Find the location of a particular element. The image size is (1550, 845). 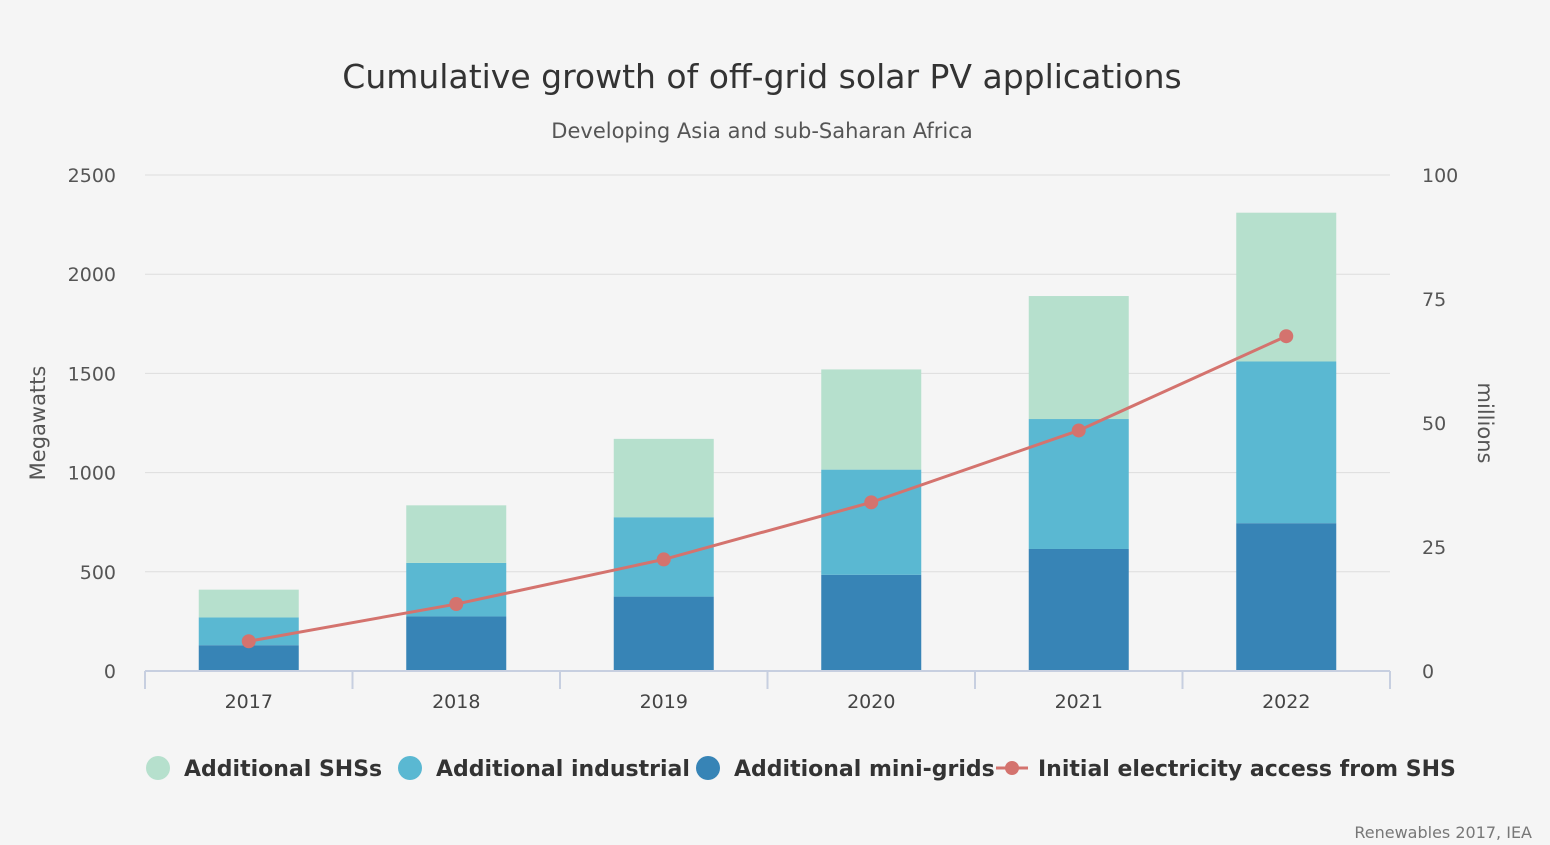

x-tick-label: 2019 is located at coordinates (664, 702).